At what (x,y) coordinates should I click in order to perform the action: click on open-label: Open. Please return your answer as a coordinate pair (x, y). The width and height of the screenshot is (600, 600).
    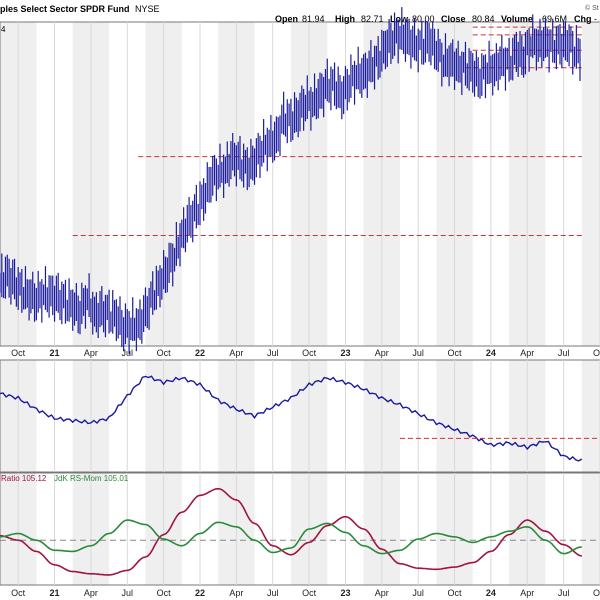
    Looking at the image, I should click on (286, 19).